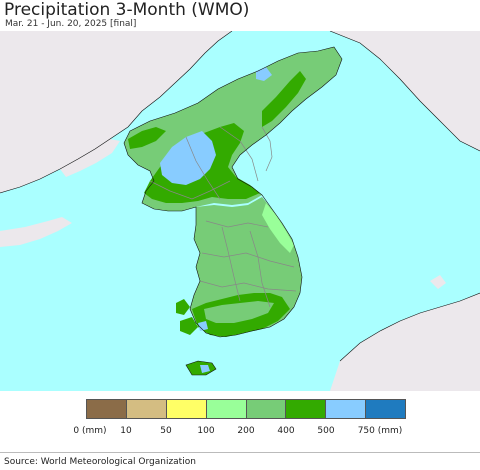  What do you see at coordinates (90, 431) in the screenshot?
I see `legend-label-0: 0 (mm)` at bounding box center [90, 431].